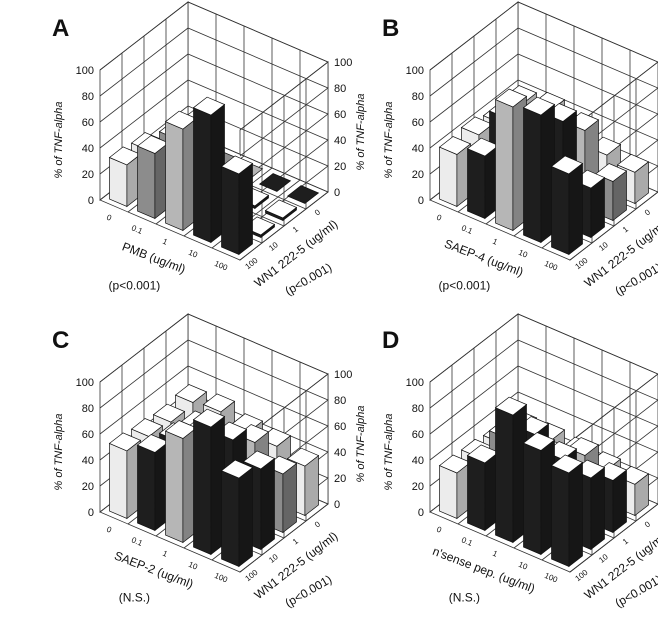 Image resolution: width=658 pixels, height=626 pixels. Describe the element at coordinates (340, 479) in the screenshot. I see `y-tick-label-right: 20` at that location.